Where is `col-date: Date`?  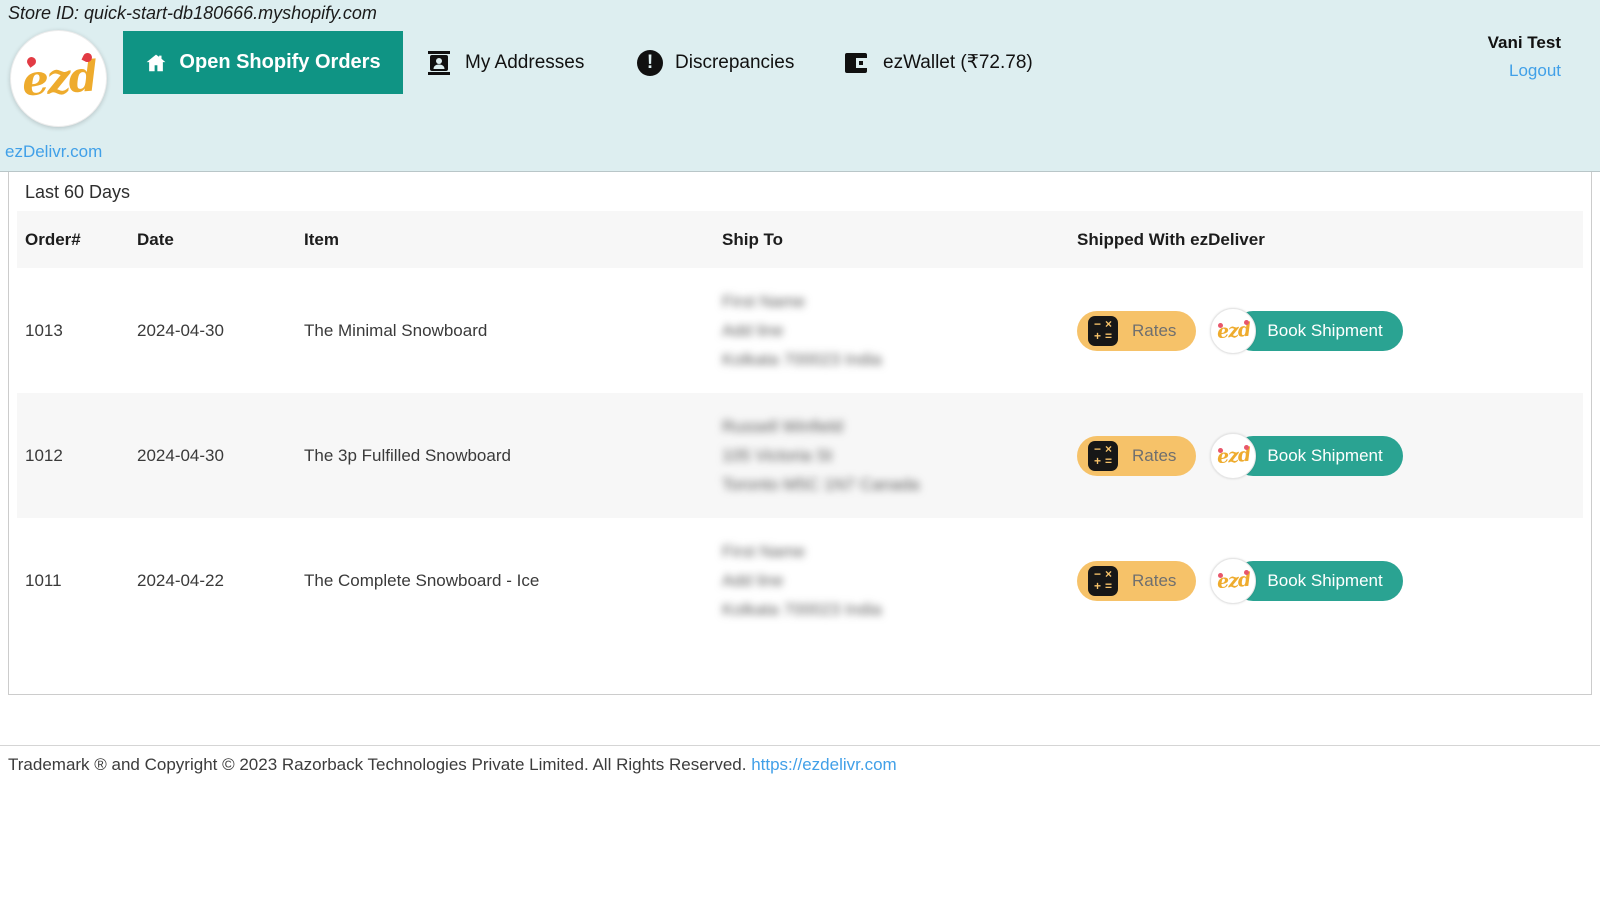 col-date: Date is located at coordinates (155, 239).